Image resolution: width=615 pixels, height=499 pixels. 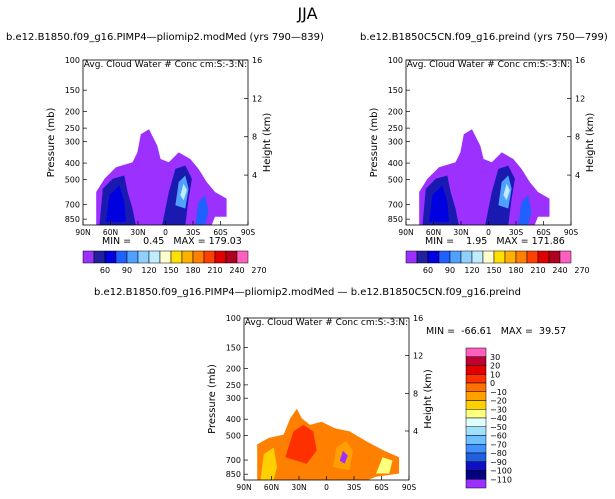 What do you see at coordinates (496, 331) in the screenshot?
I see `panel3-stats: MIN = -66.61 MAX = 39.57` at bounding box center [496, 331].